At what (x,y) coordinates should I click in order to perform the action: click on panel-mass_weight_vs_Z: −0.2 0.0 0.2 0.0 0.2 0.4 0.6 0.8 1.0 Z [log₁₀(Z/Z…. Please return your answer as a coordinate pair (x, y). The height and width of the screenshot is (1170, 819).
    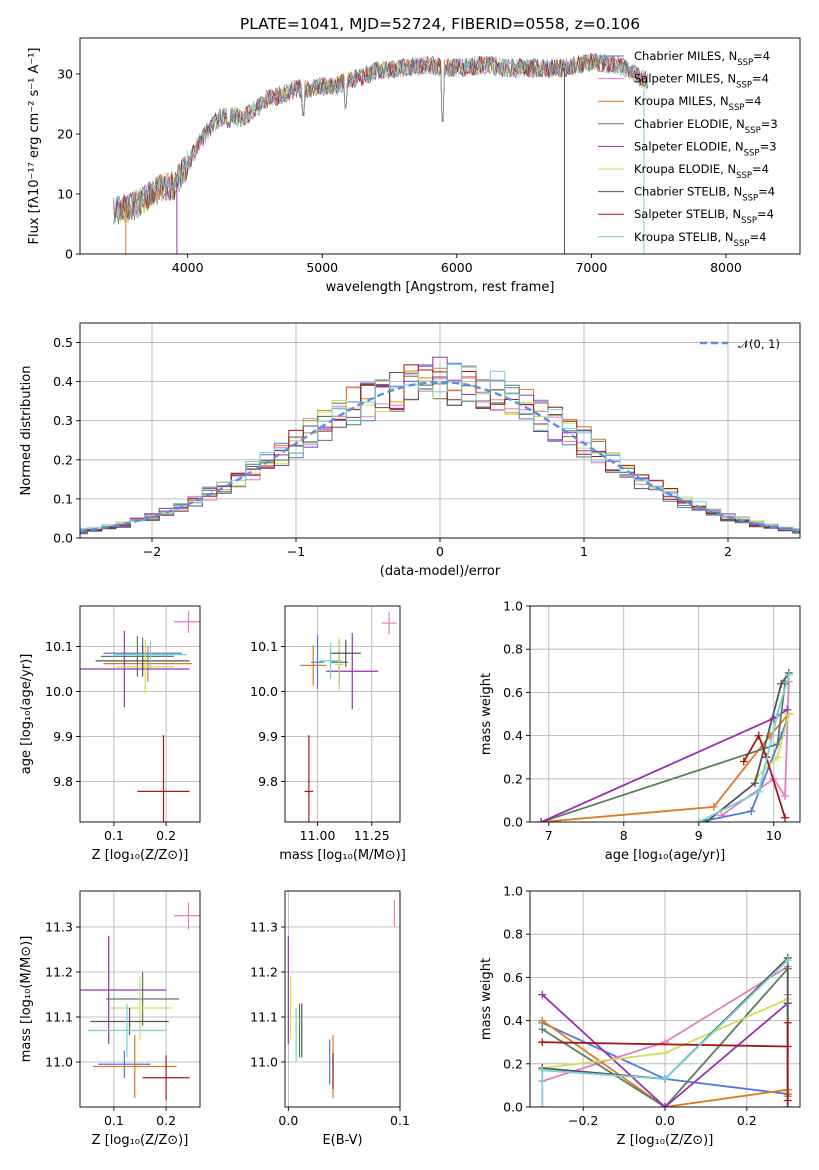
    Looking at the image, I should click on (640, 1016).